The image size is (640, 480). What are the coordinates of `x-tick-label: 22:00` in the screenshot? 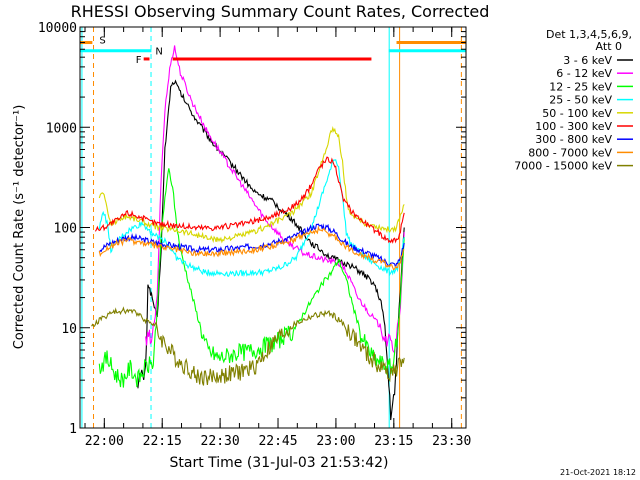 It's located at (104, 441).